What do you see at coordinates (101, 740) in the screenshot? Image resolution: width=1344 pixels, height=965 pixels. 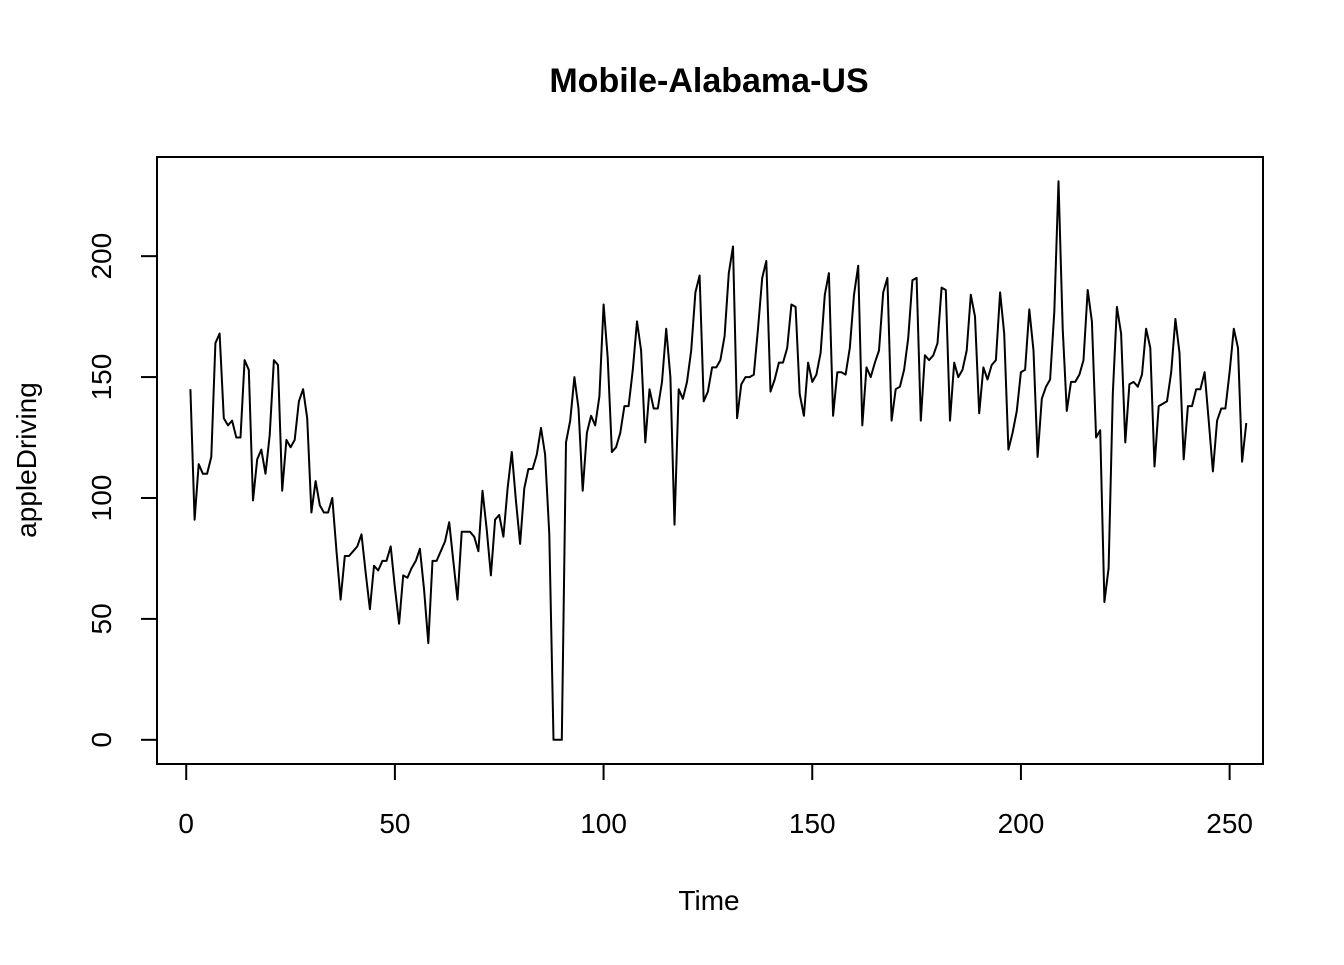 I see `y-tick-label: 0` at bounding box center [101, 740].